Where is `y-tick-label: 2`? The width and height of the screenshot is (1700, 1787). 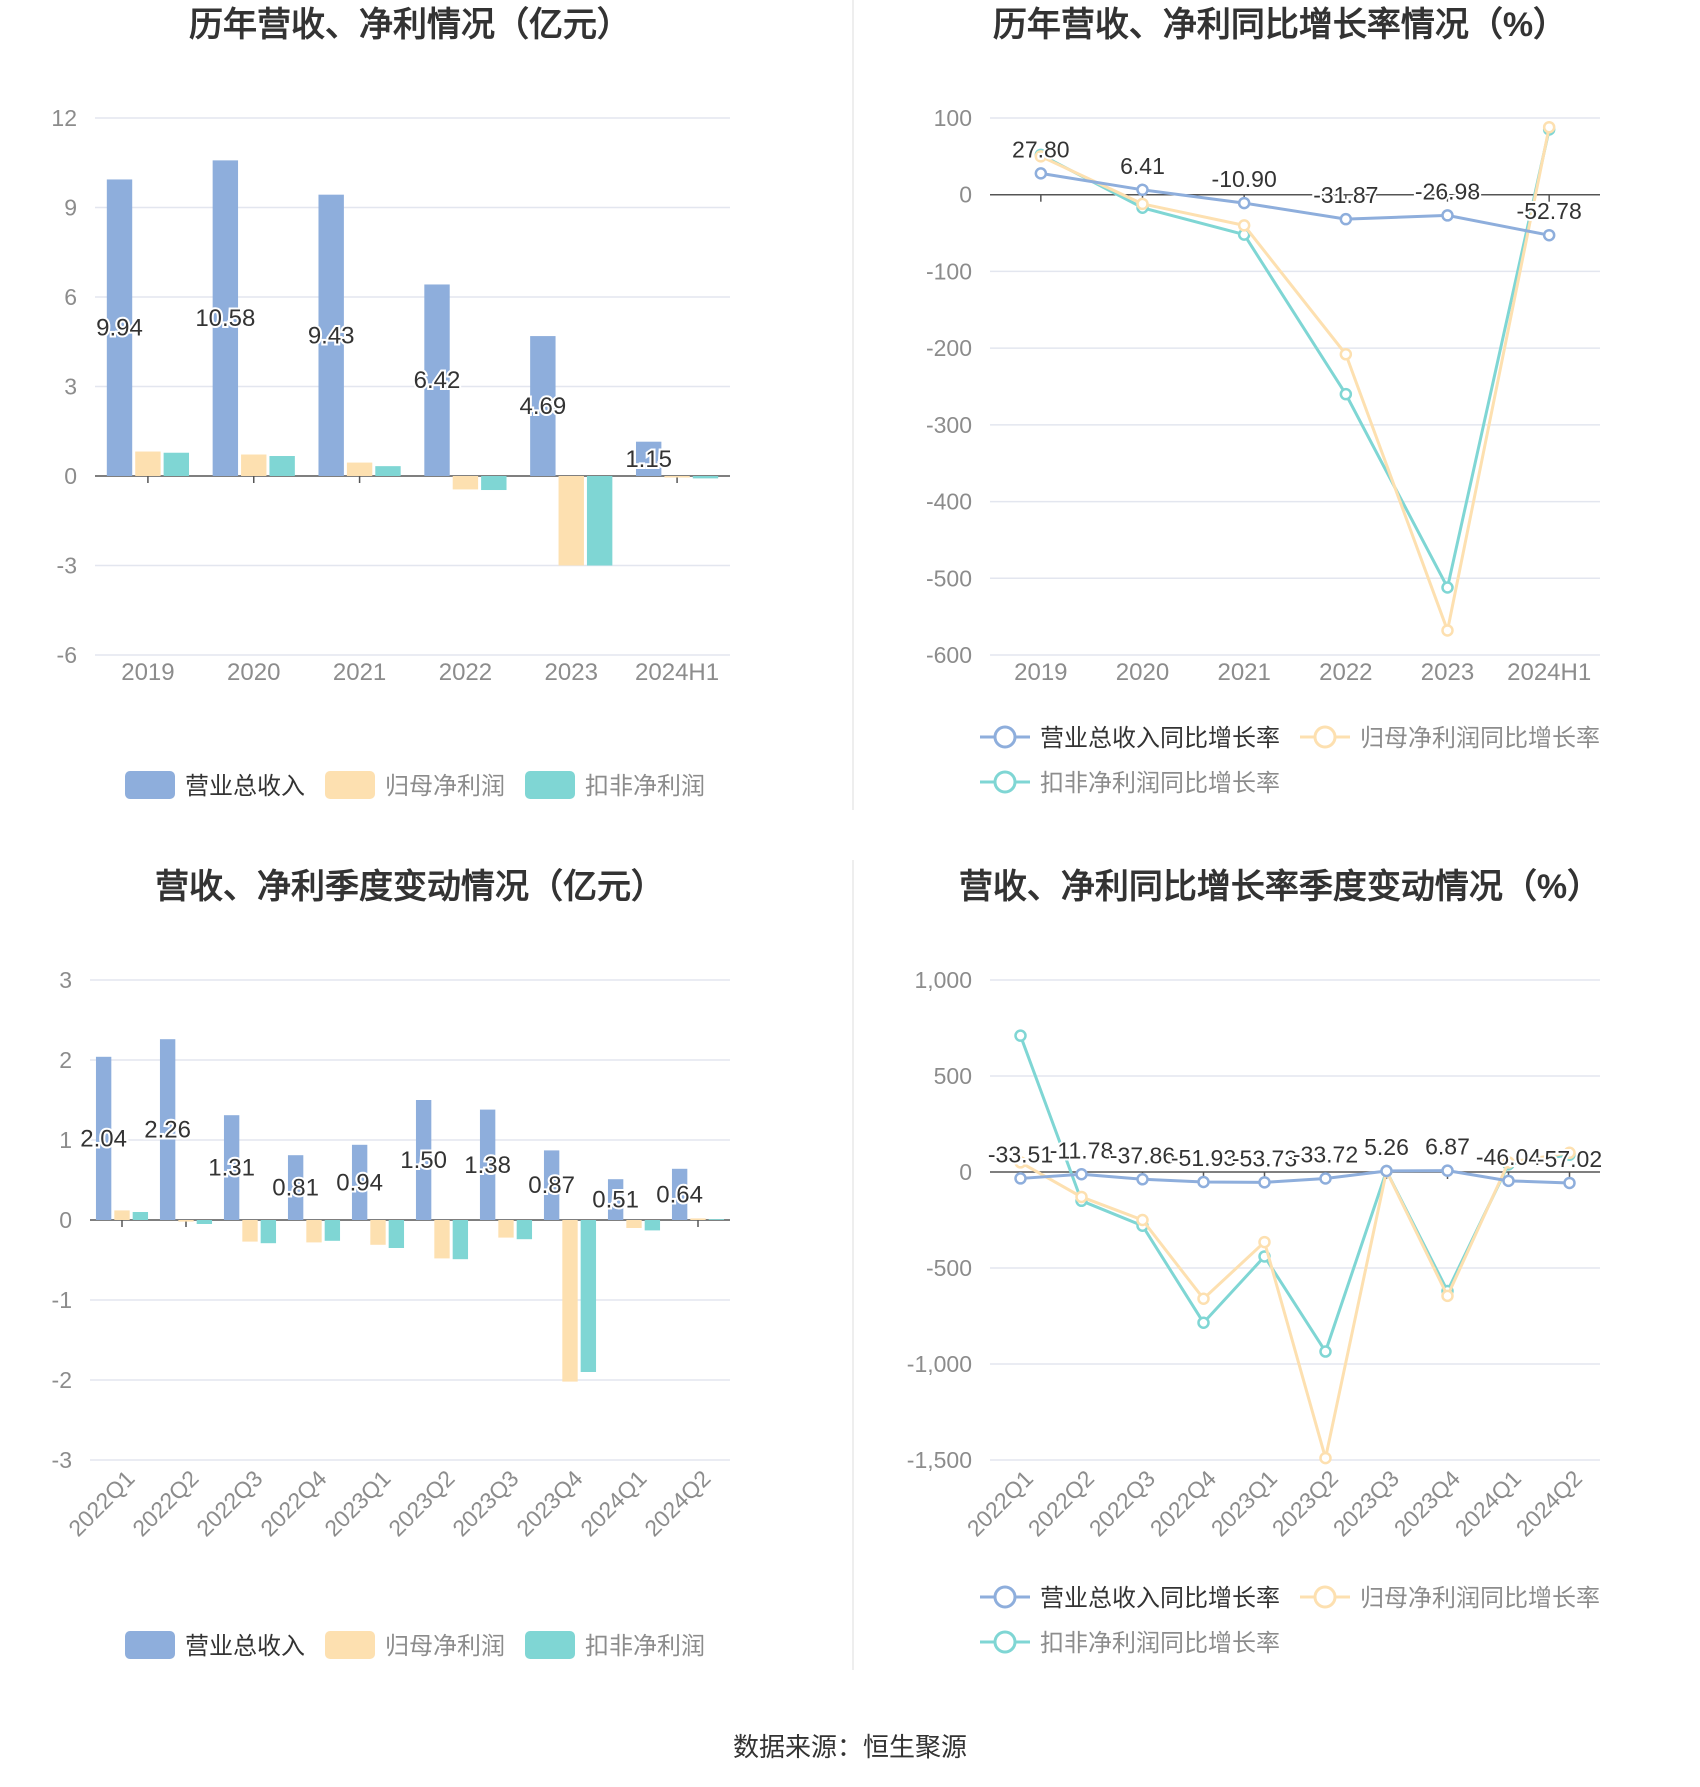
y-tick-label: 2 is located at coordinates (65, 1060).